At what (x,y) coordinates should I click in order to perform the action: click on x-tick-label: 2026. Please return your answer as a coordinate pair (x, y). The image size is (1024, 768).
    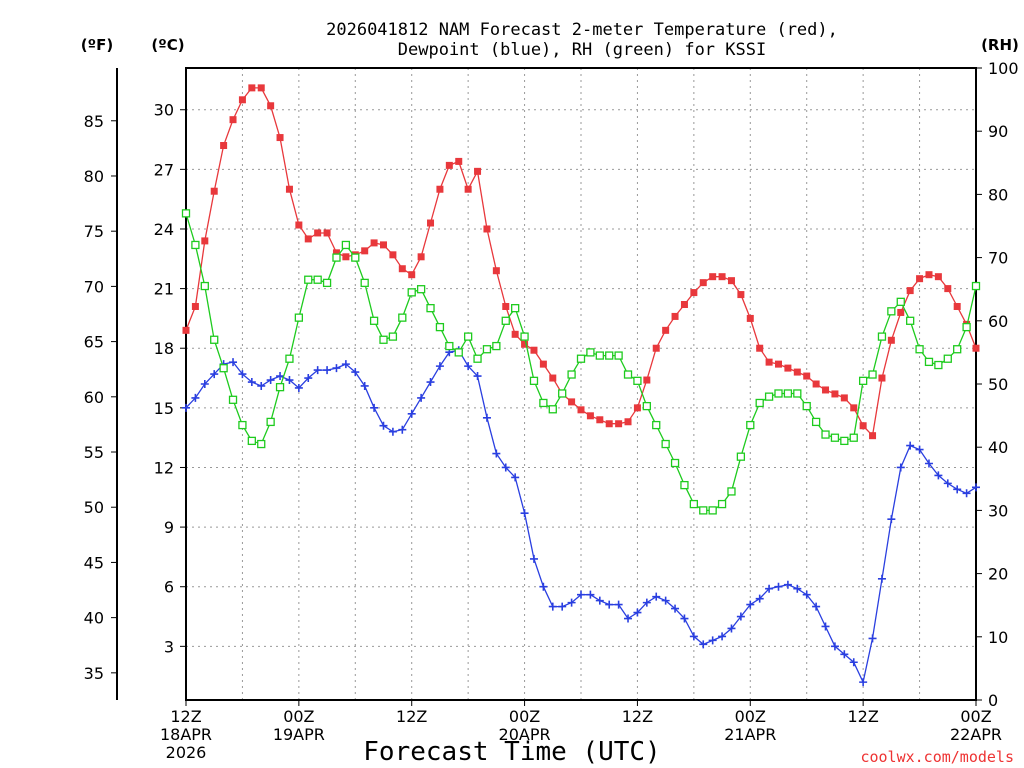
    Looking at the image, I should click on (186, 752).